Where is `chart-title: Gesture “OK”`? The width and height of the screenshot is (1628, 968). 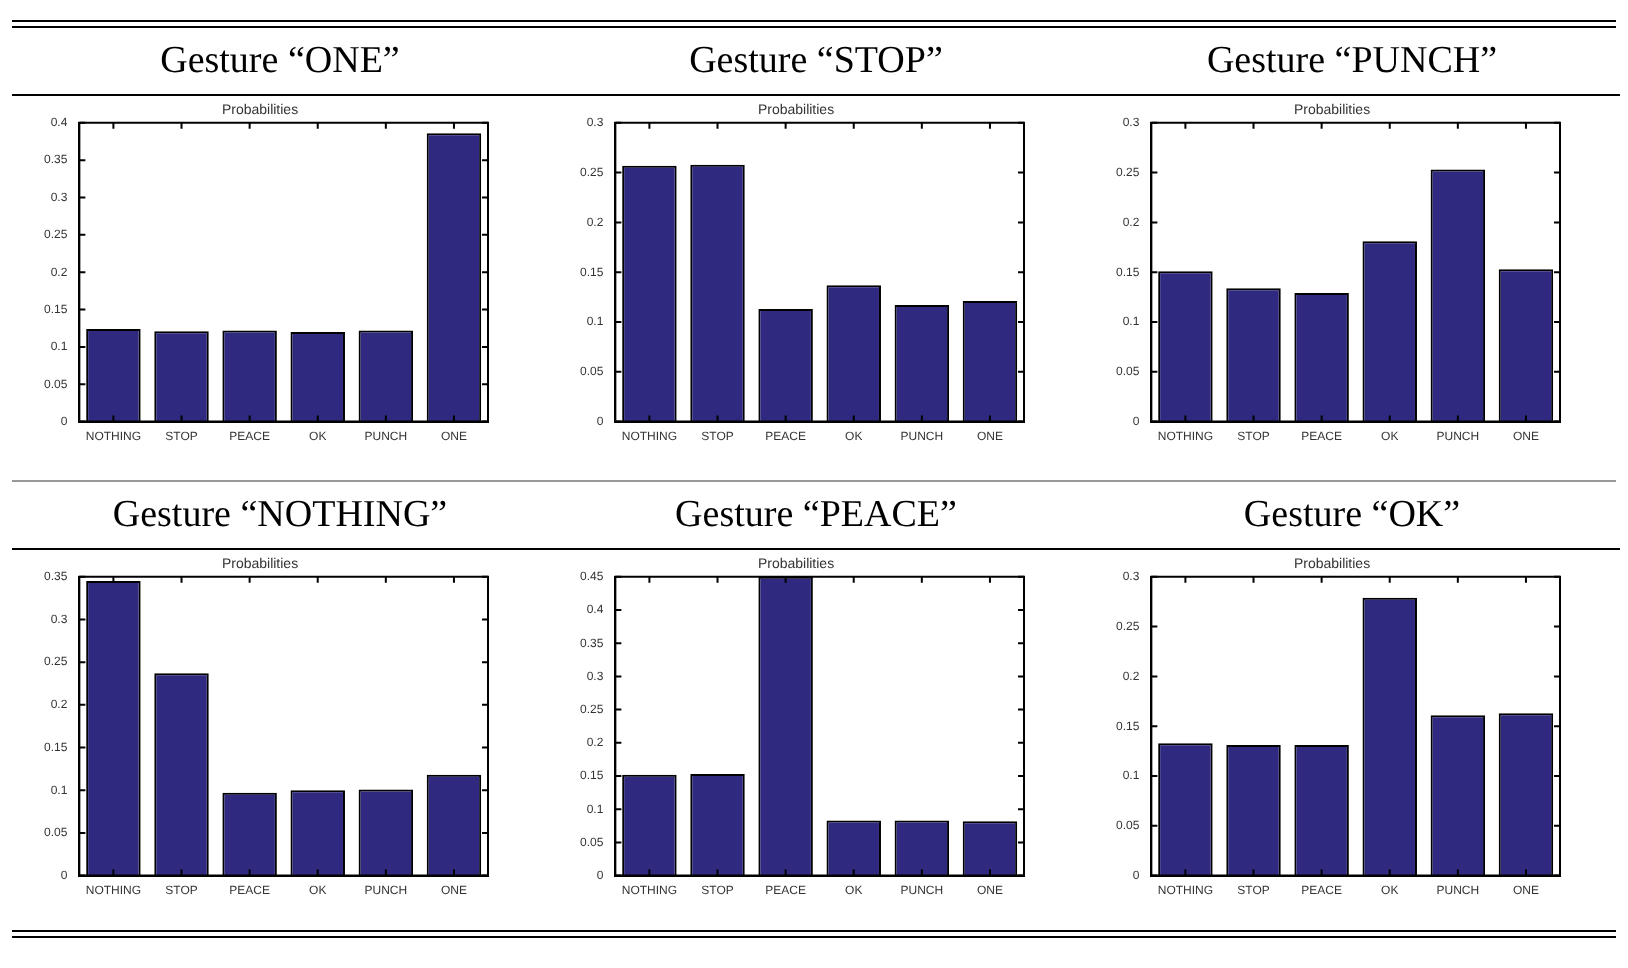 chart-title: Gesture “OK” is located at coordinates (1352, 516).